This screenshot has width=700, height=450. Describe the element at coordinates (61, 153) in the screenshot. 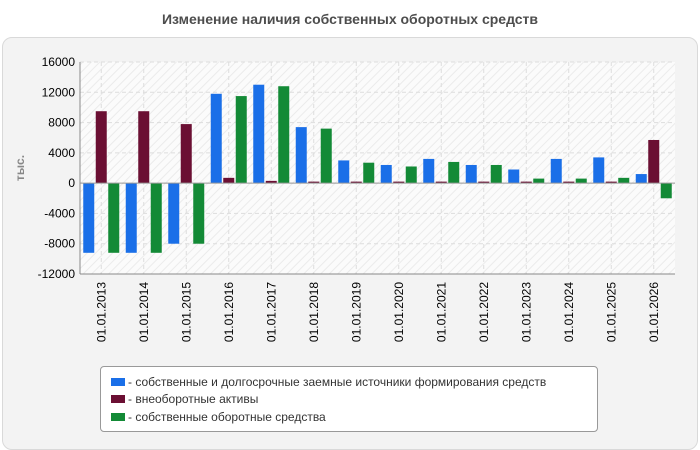

I see `y-tick-label: 4000` at that location.